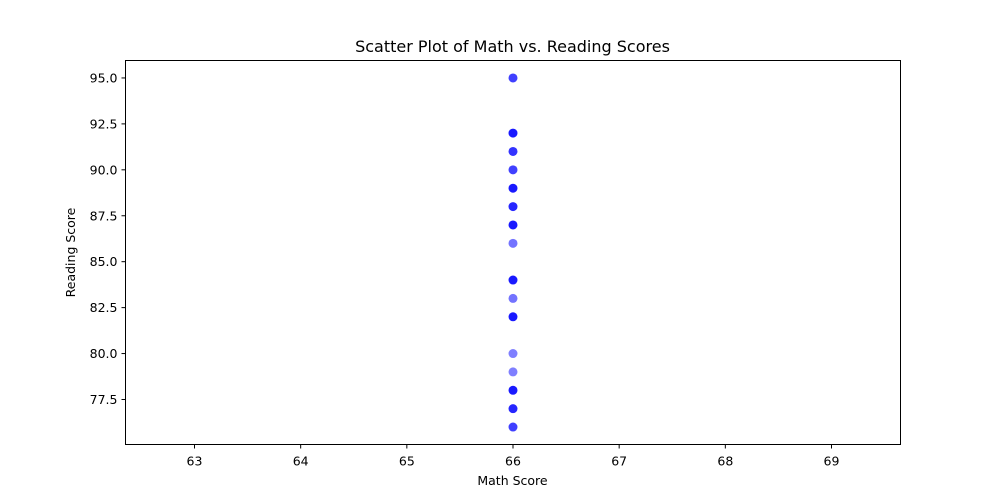  What do you see at coordinates (70, 252) in the screenshot?
I see `y-axis-label: Reading Score` at bounding box center [70, 252].